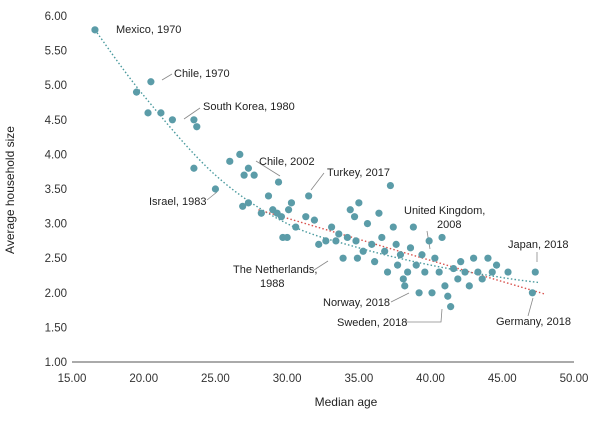 The width and height of the screenshot is (600, 422). Describe the element at coordinates (56, 86) in the screenshot. I see `y-tick-label: 5.00` at that location.